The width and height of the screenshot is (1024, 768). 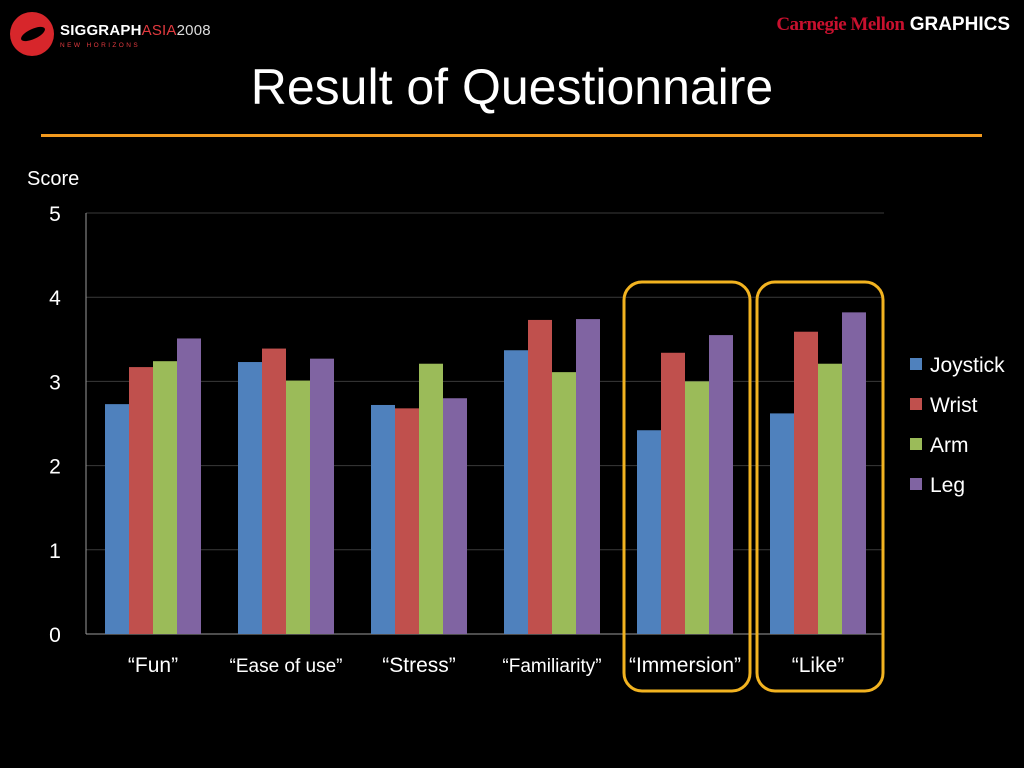 I want to click on y-tick-label: 0, so click(x=55, y=635).